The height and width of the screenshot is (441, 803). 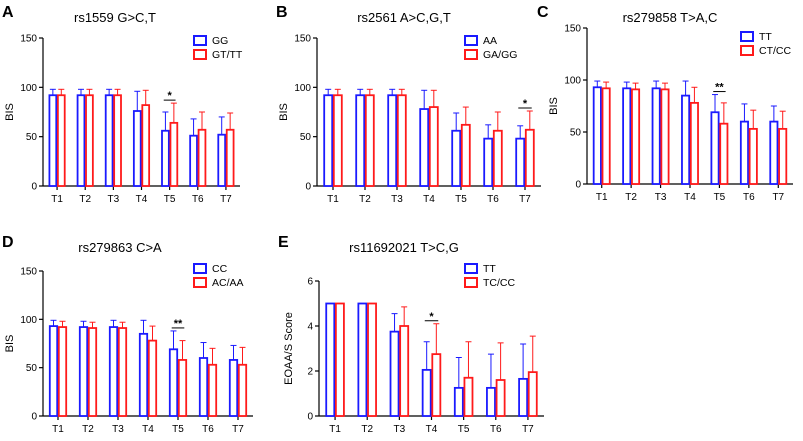 What do you see at coordinates (775, 51) in the screenshot?
I see `legend-label: CT/CC` at bounding box center [775, 51].